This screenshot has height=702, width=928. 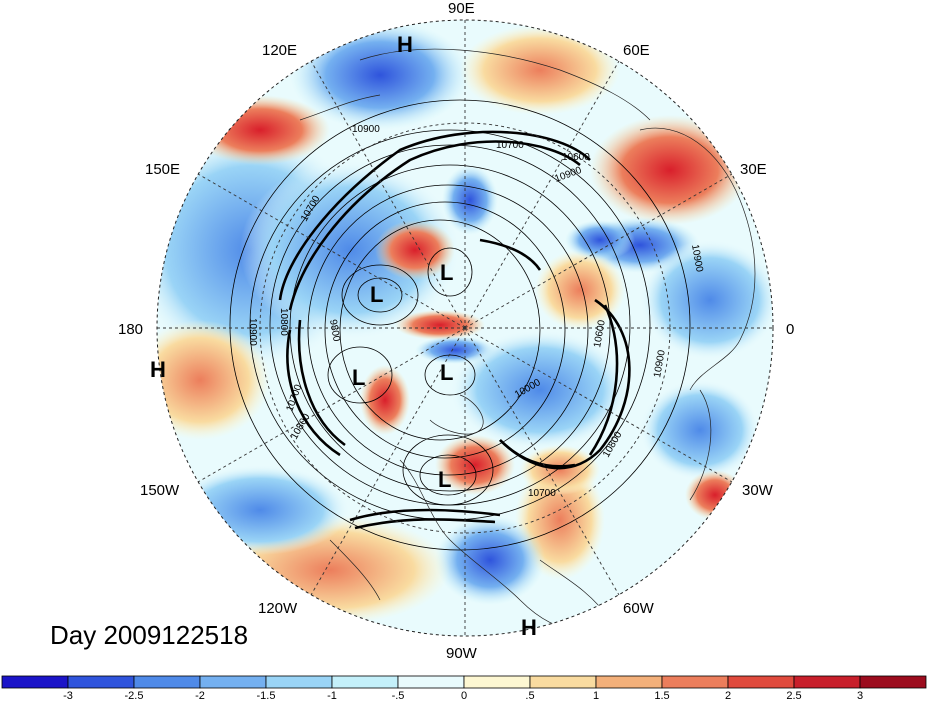 What do you see at coordinates (462, 653) in the screenshot?
I see `lon-label-90w: 90W` at bounding box center [462, 653].